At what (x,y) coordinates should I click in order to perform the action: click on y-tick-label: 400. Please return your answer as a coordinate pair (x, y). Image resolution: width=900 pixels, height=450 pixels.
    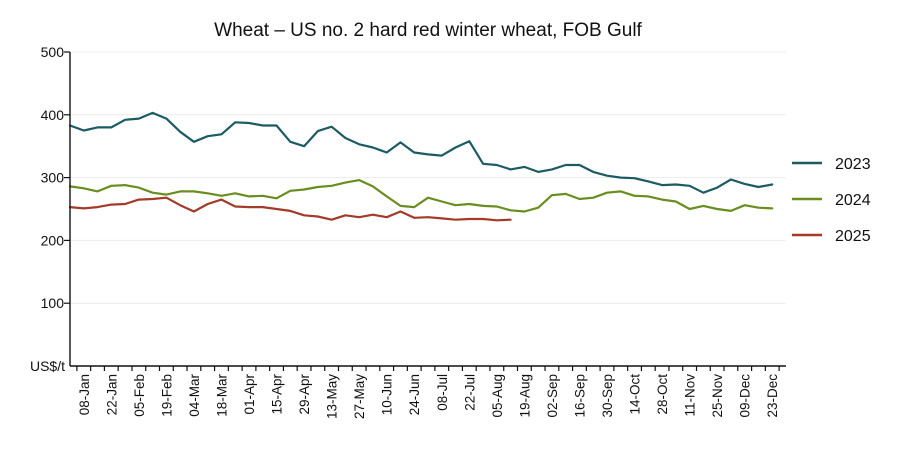
    Looking at the image, I should click on (53, 115).